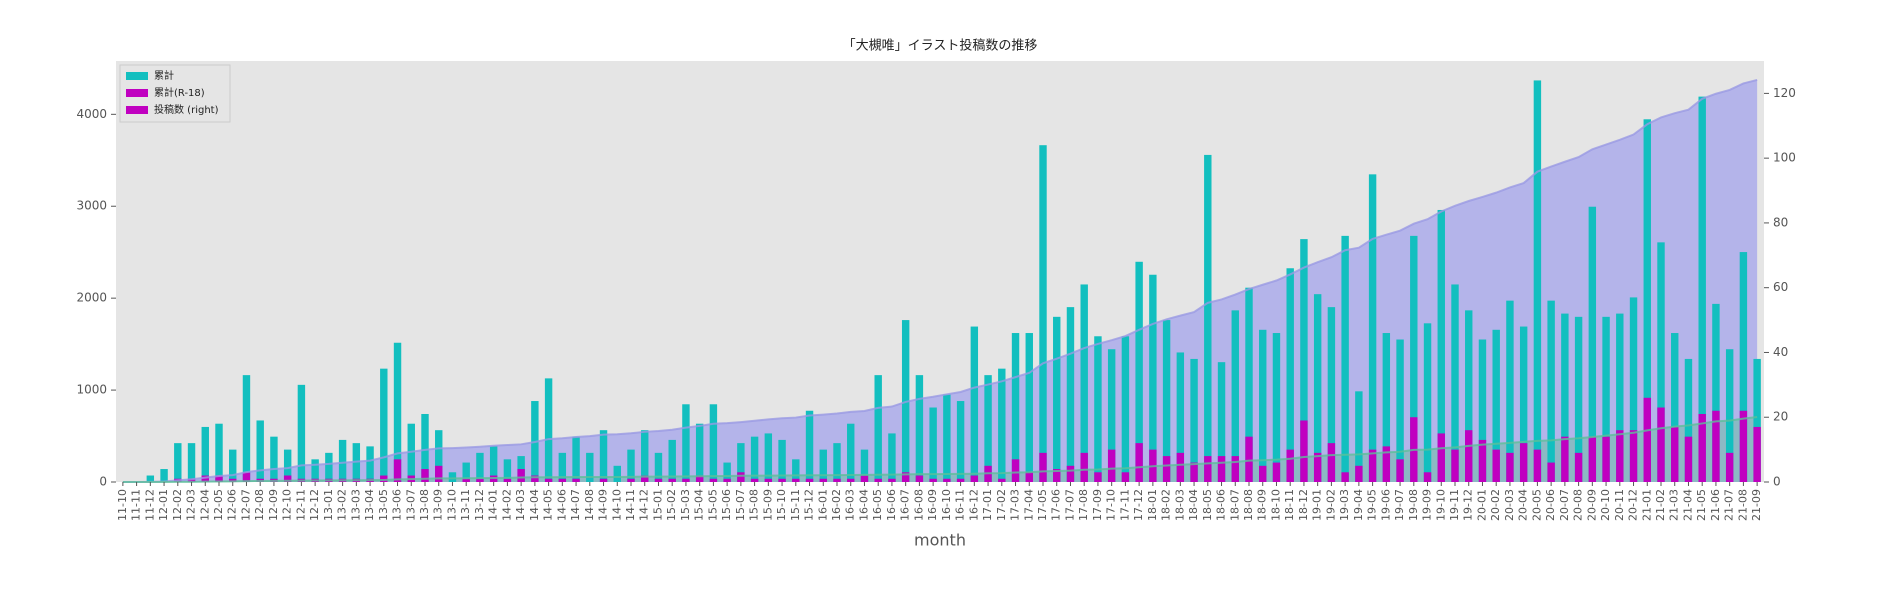  Describe the element at coordinates (863, 505) in the screenshot. I see `x-tick-label: 16-04` at that location.